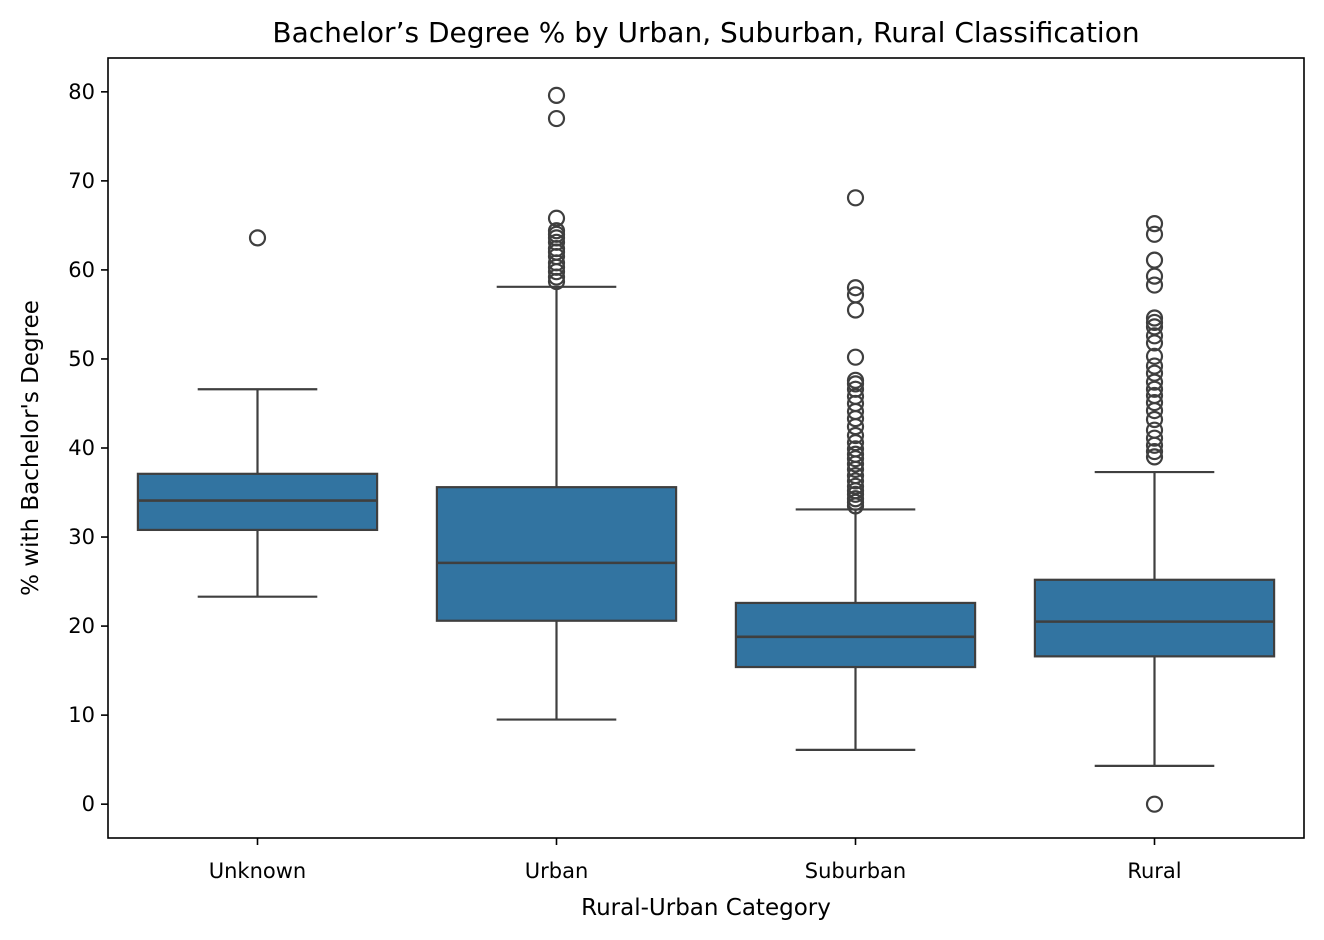 This screenshot has width=1324, height=940. Describe the element at coordinates (1154, 871) in the screenshot. I see `x-tick-label: Rural` at that location.